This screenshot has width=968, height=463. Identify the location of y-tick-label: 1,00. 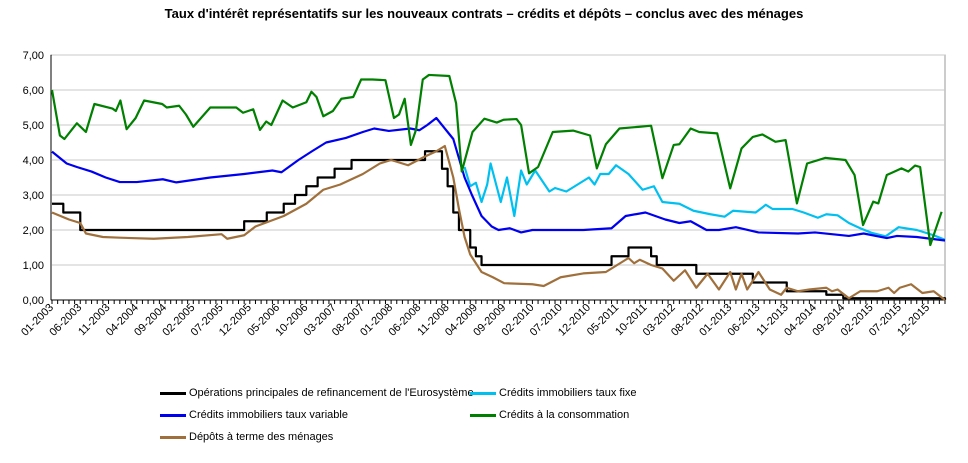
(33, 266).